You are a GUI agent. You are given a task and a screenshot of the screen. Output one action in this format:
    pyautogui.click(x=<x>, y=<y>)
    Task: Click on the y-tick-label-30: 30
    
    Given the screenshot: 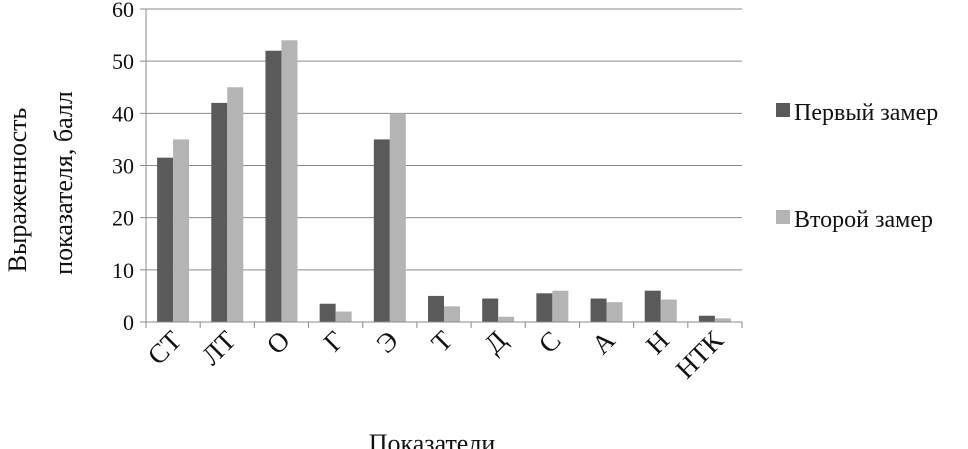 What is the action you would take?
    pyautogui.click(x=123, y=166)
    